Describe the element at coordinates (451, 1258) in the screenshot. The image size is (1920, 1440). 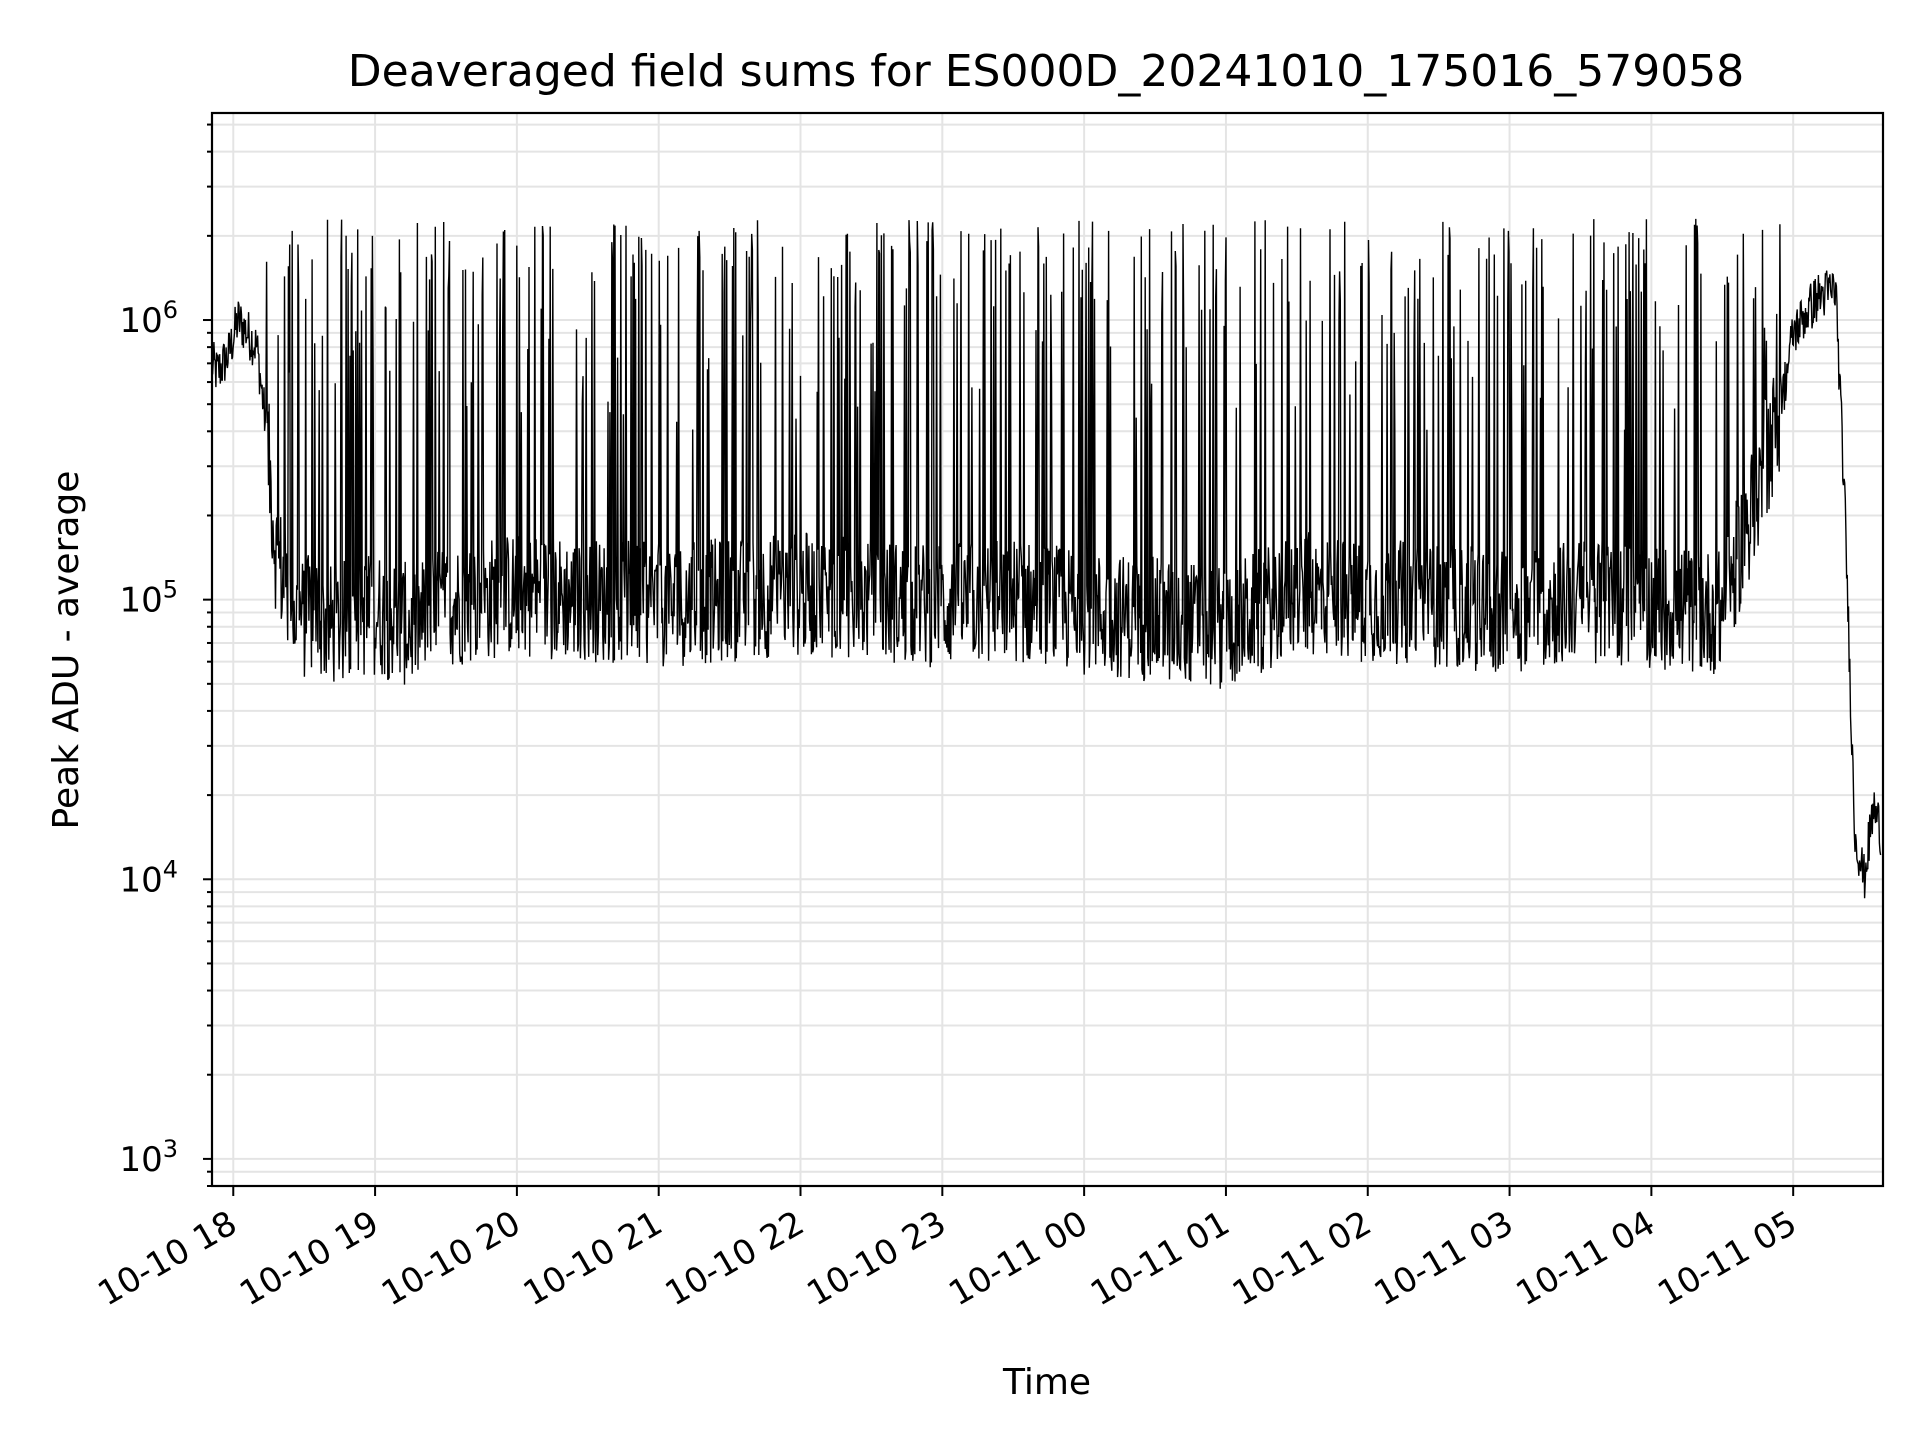
I see `x-tick-label: 10-10 20` at that location.